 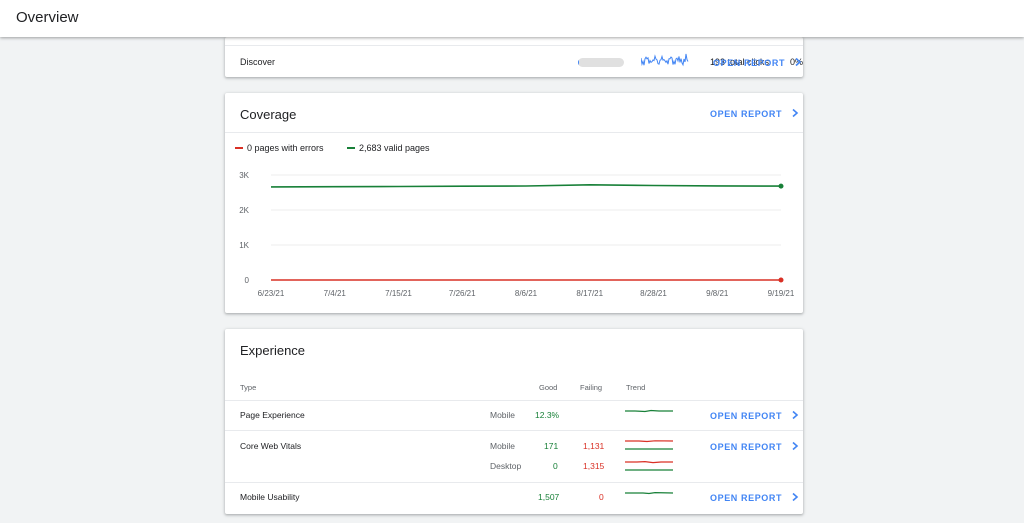 What do you see at coordinates (272, 415) in the screenshot?
I see `row-type-page-experience: Page Experience` at bounding box center [272, 415].